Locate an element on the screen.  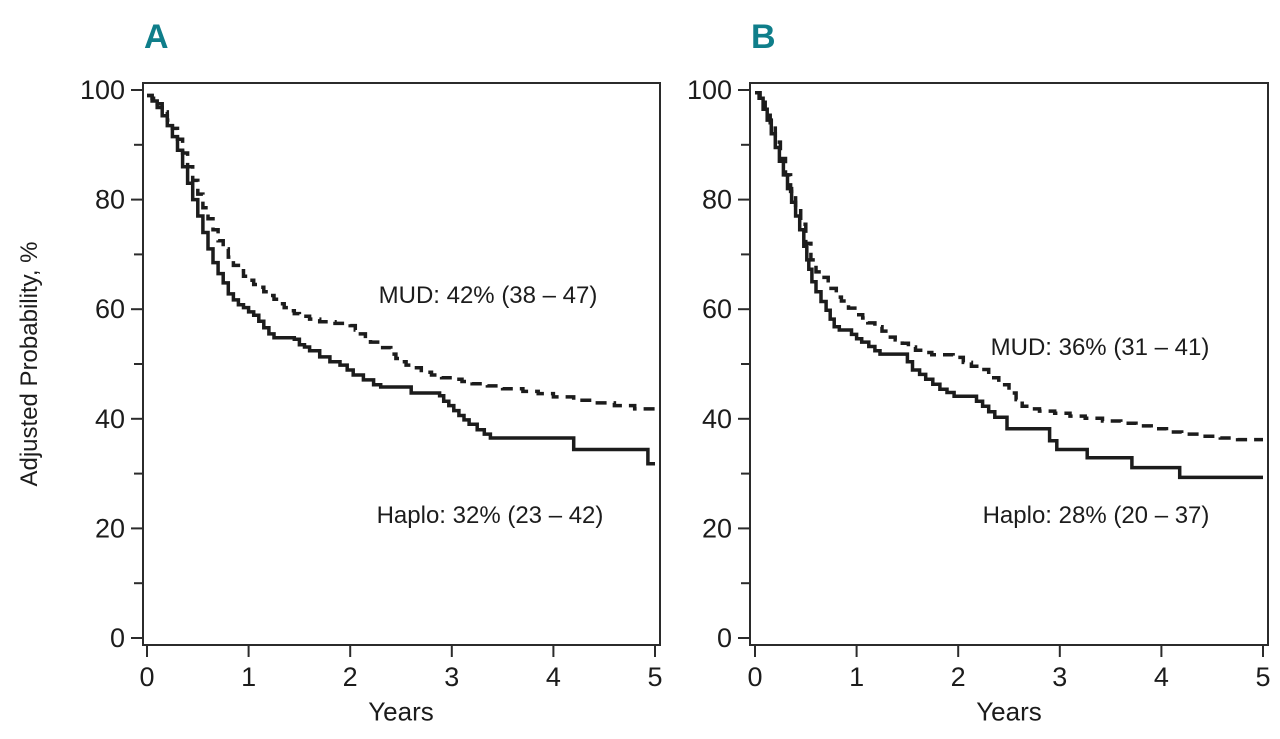
annotation-haplo-panel-a: Haplo: 32% (23 – 42) is located at coordinates (490, 515).